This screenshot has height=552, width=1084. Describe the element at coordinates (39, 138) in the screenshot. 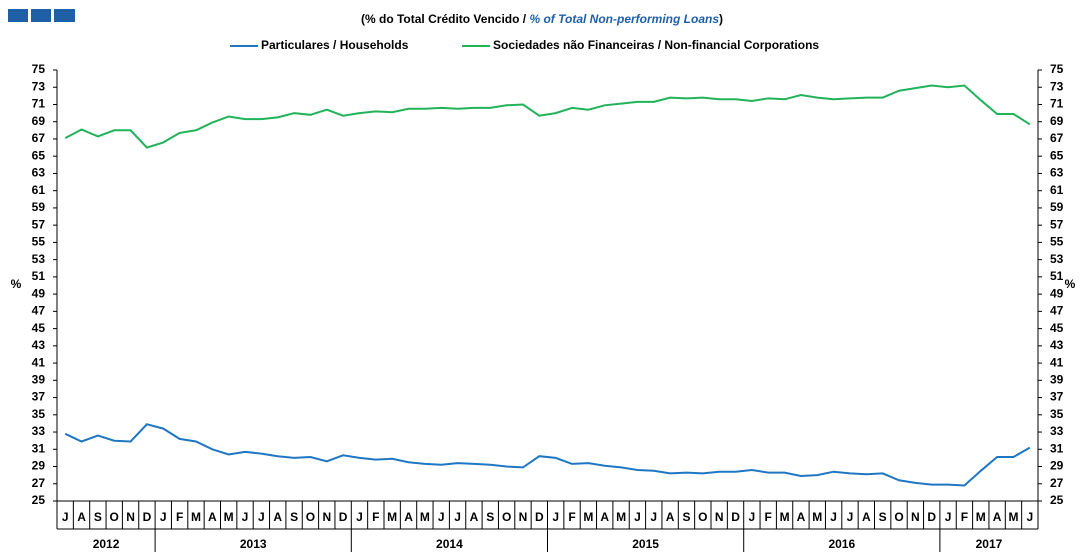

I see `y-tick-label: 67` at that location.